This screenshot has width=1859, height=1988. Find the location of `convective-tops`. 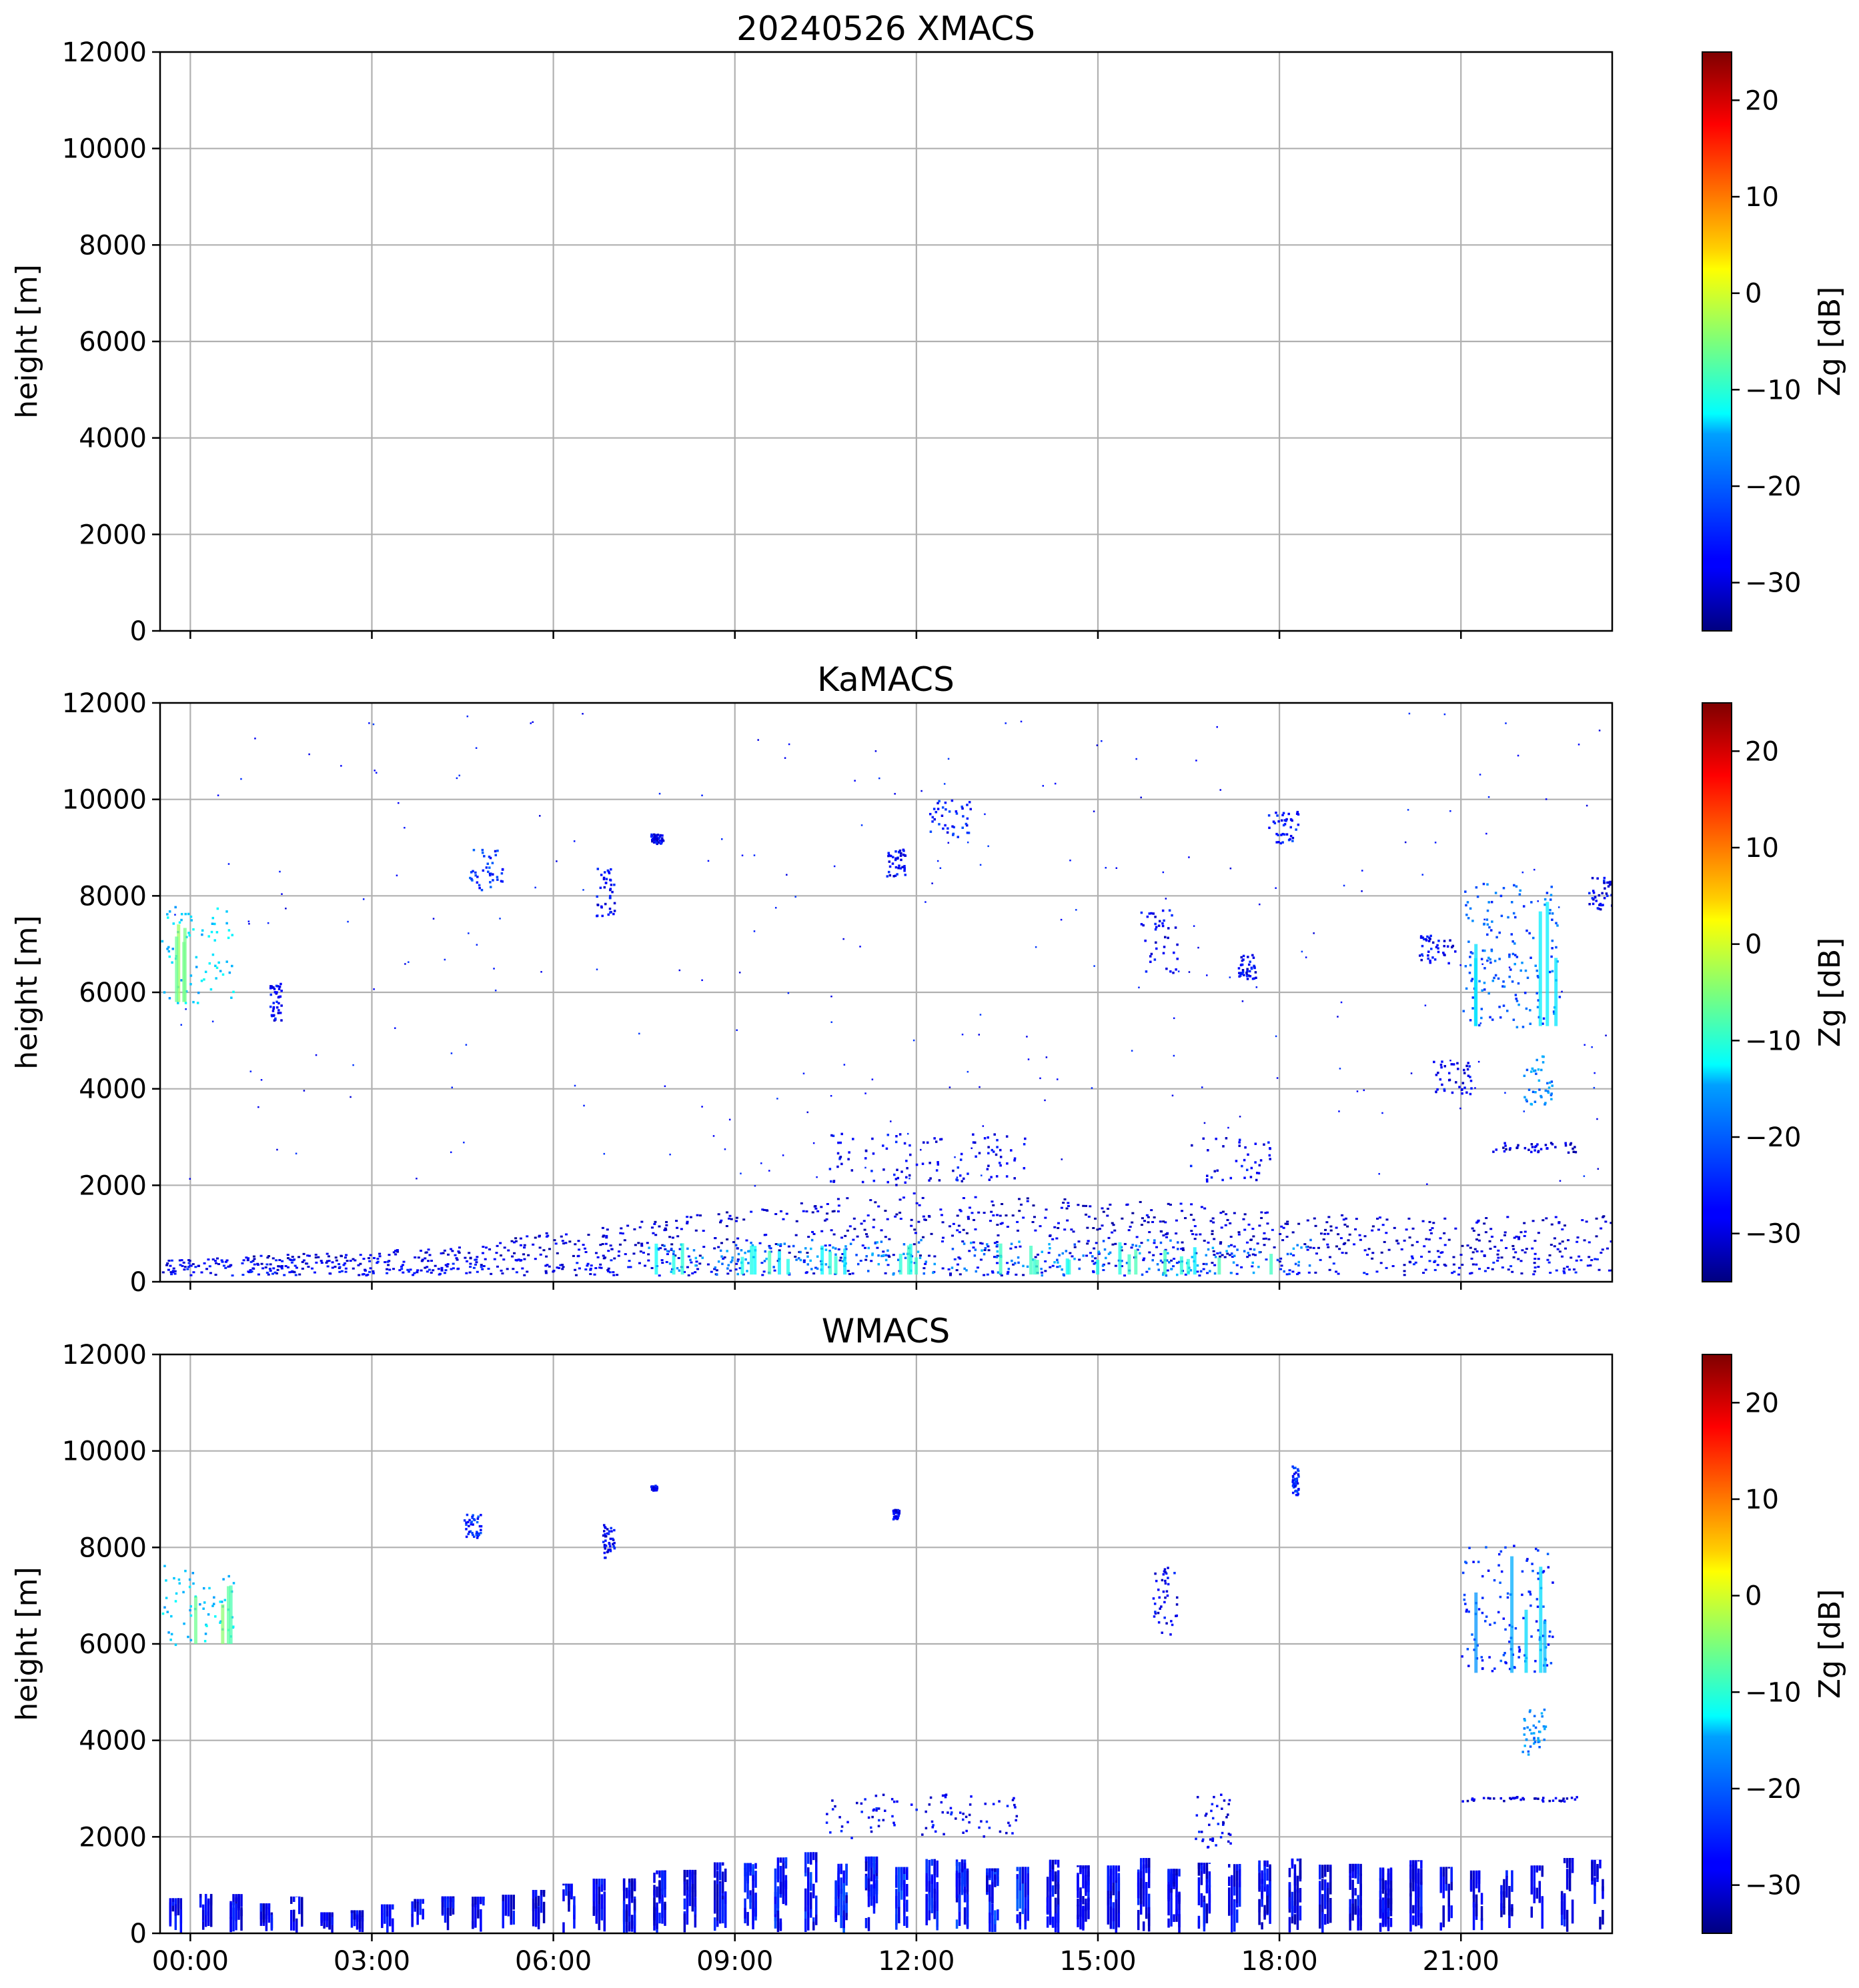

convective-tops is located at coordinates (1230, 1160).